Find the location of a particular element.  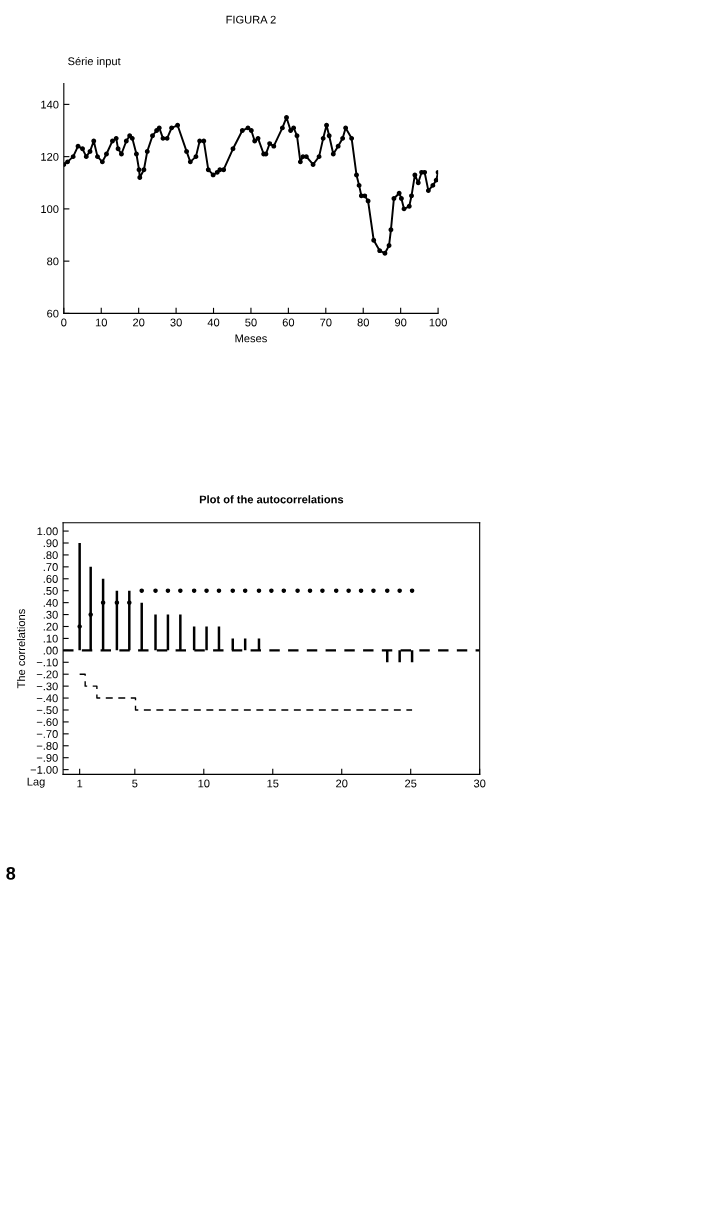

y-tick-label: .50 is located at coordinates (50, 590).